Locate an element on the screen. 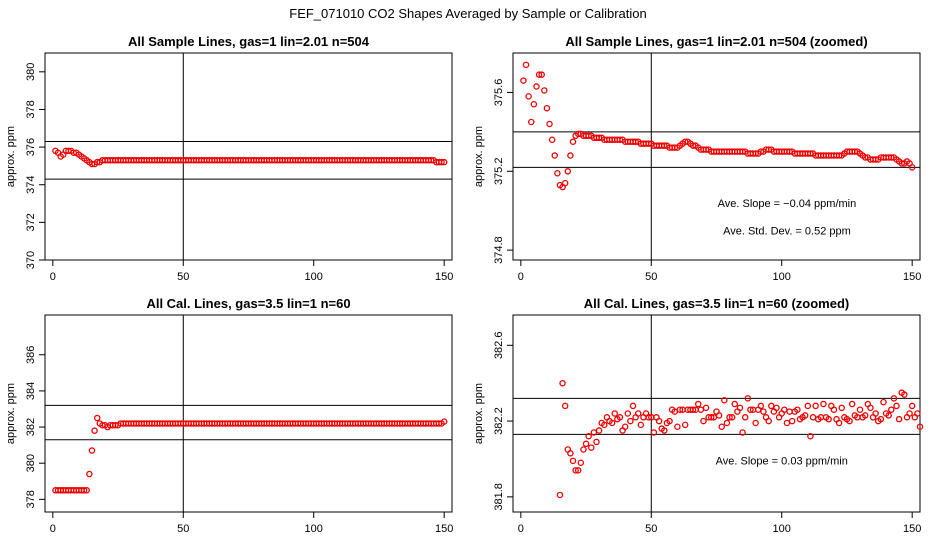  y-tick-label: 370 is located at coordinates (31, 260).